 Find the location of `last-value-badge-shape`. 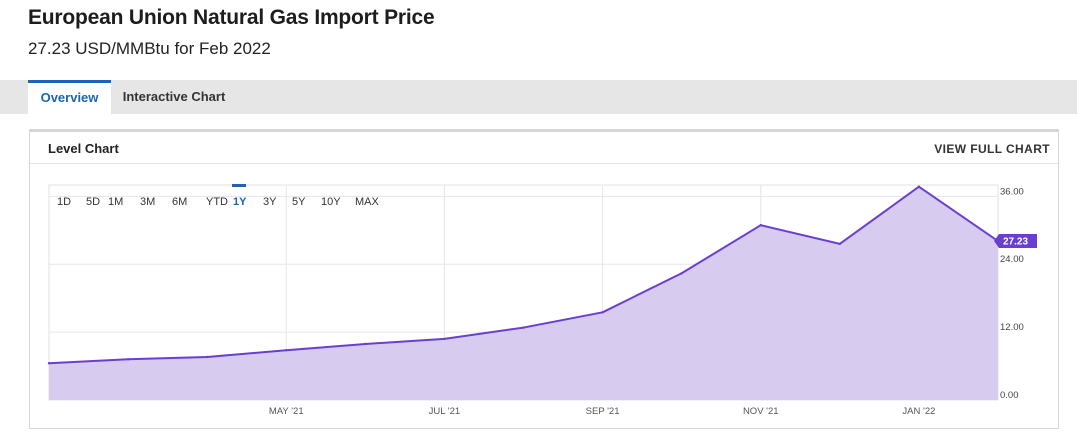

last-value-badge-shape is located at coordinates (1015, 241).